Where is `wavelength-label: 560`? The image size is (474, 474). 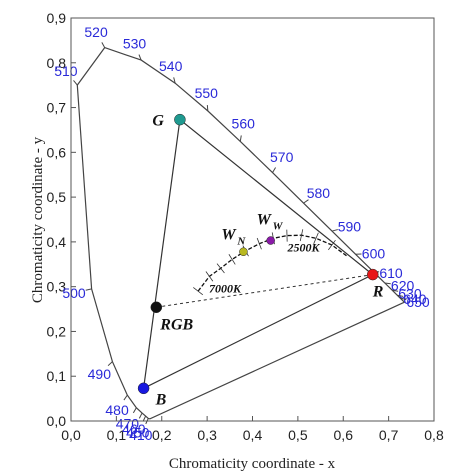 wavelength-label: 560 is located at coordinates (244, 124).